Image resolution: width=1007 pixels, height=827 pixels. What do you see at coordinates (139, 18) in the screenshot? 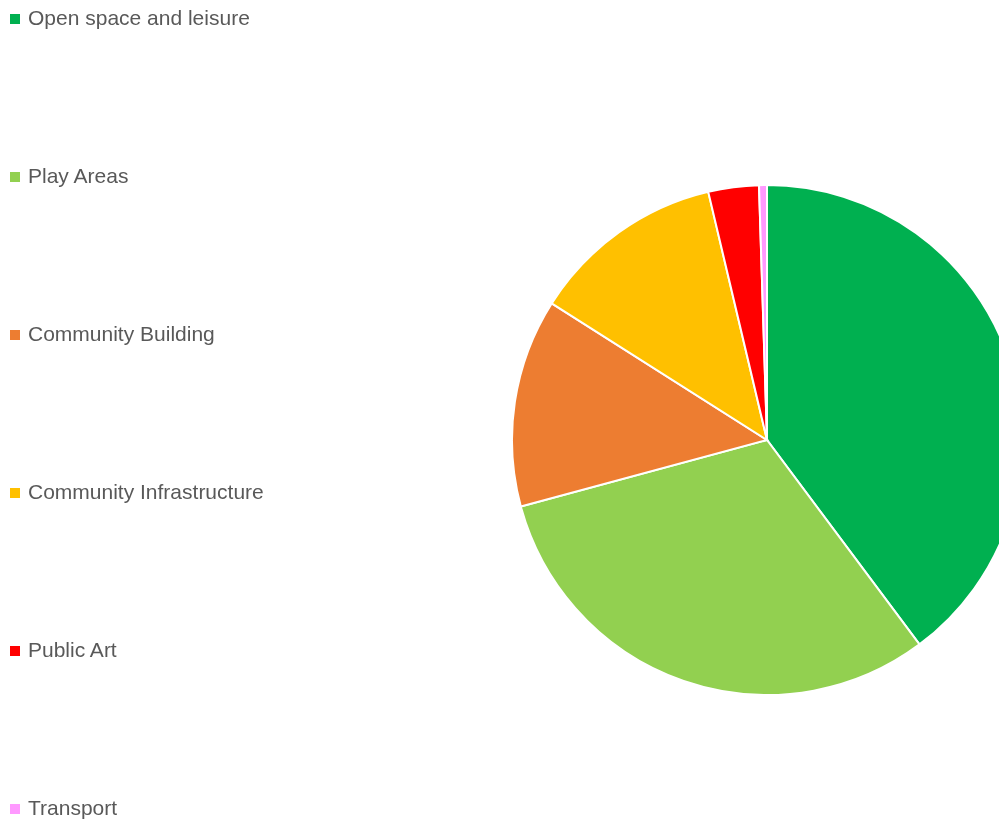
I see `legend-label: Open space and leisure` at bounding box center [139, 18].